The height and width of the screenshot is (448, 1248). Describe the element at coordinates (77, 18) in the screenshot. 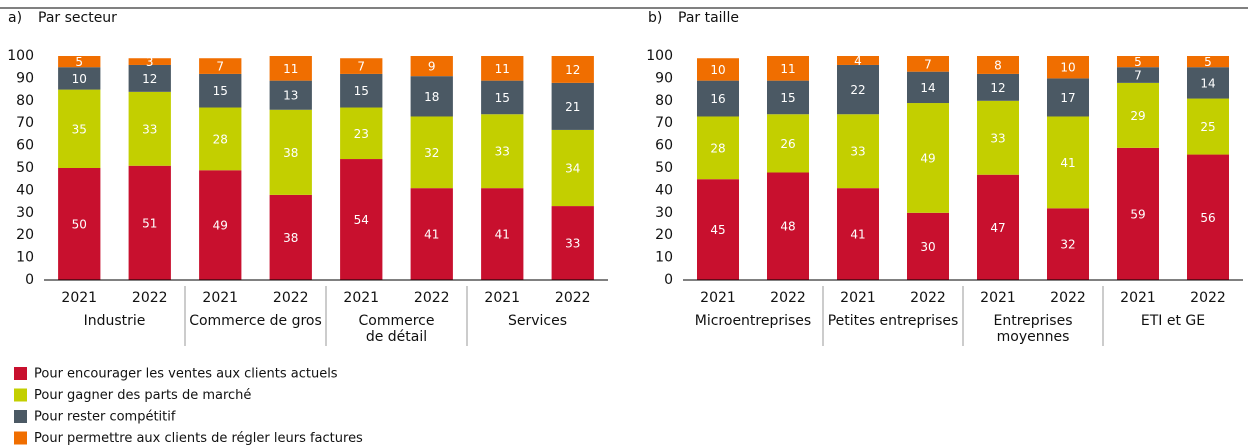

I see `panel-title: Par secteur` at that location.